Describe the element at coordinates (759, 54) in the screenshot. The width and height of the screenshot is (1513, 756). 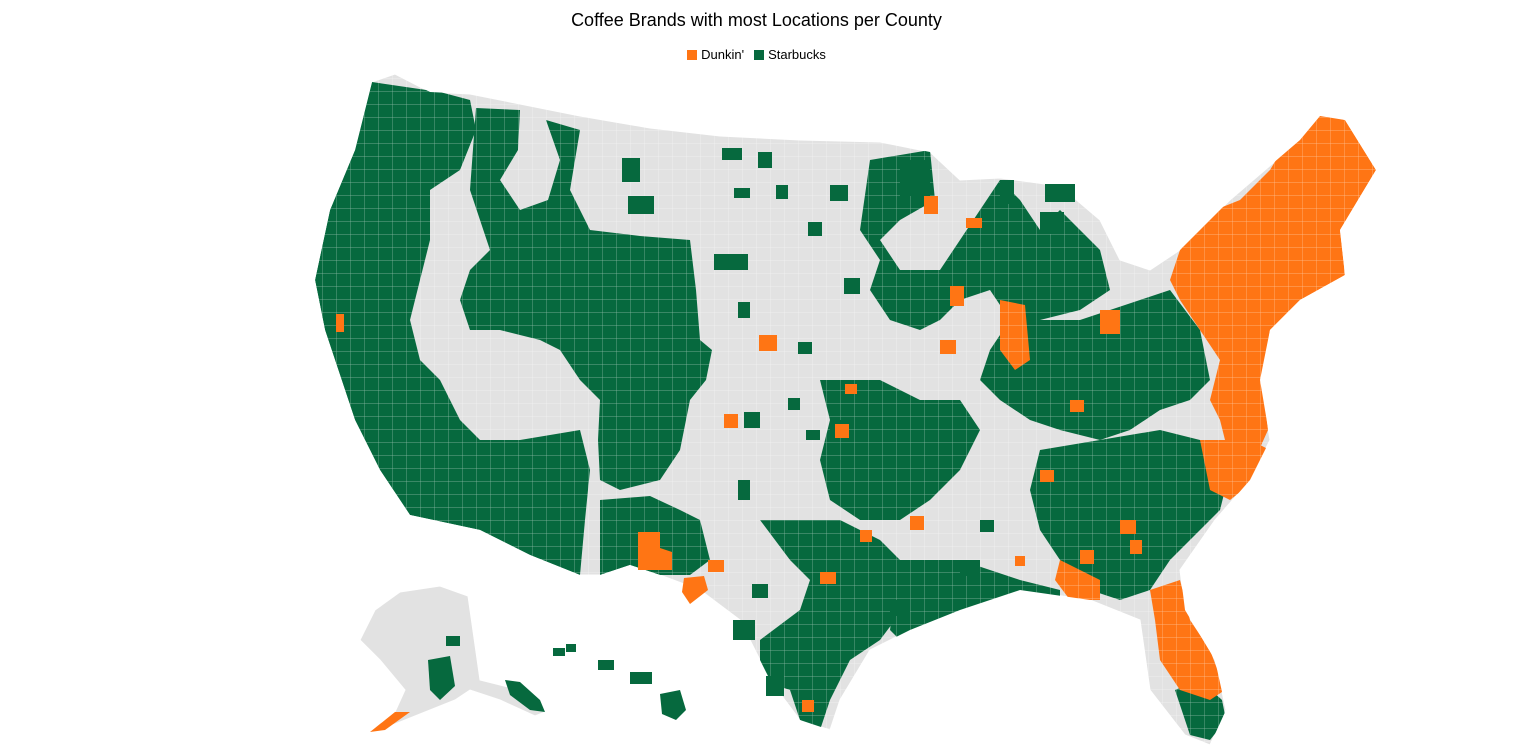
I see `legend-swatch-starbucks` at that location.